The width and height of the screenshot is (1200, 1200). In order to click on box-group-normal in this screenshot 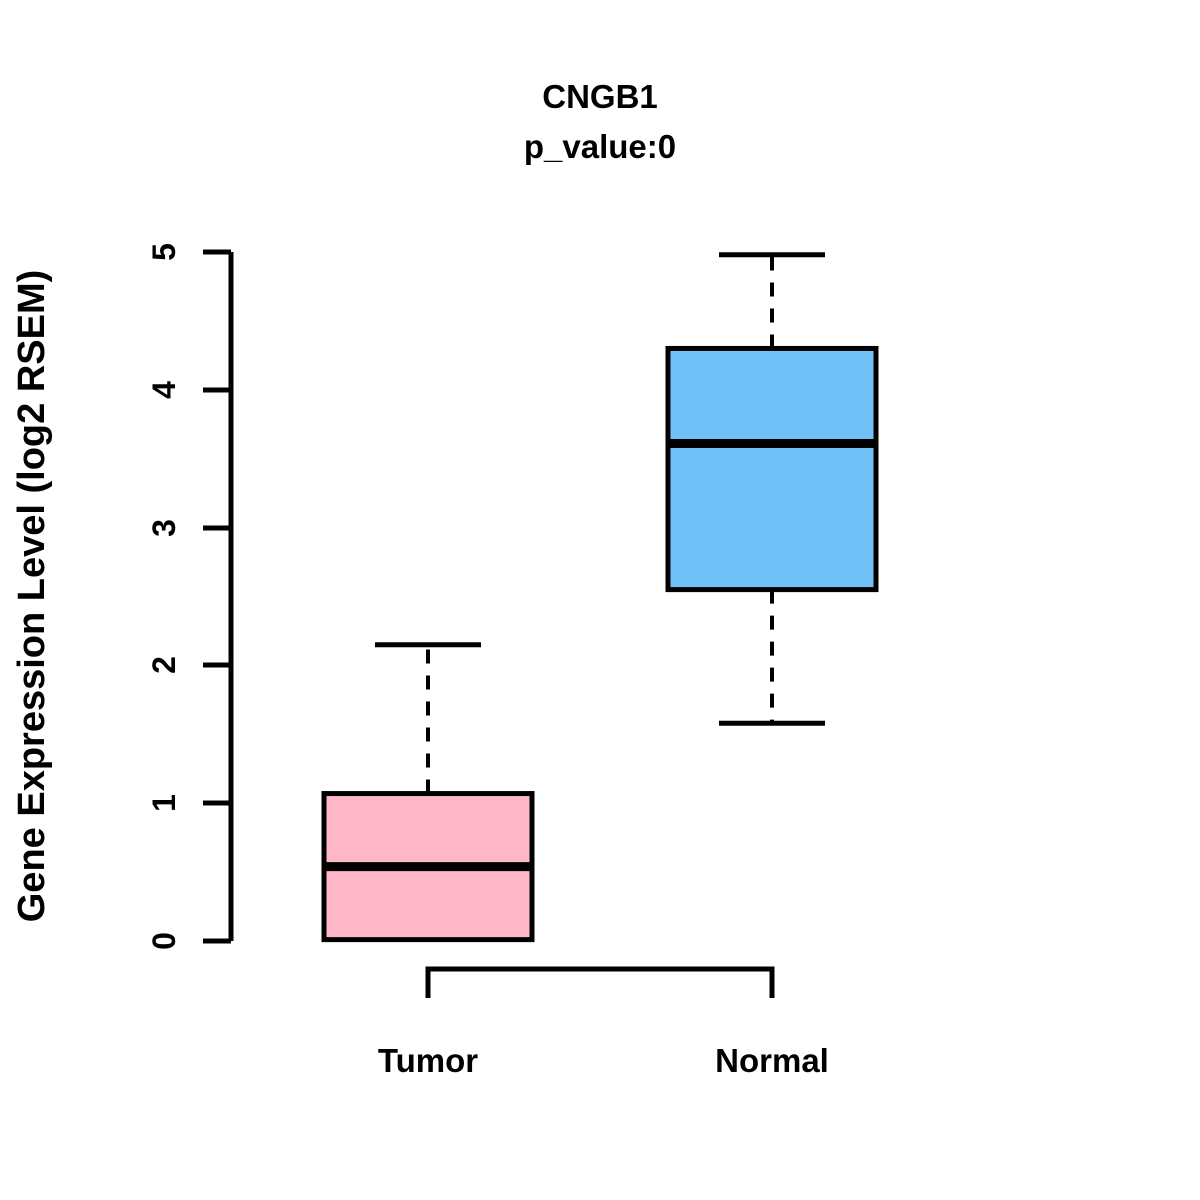, I will do `click(772, 489)`.